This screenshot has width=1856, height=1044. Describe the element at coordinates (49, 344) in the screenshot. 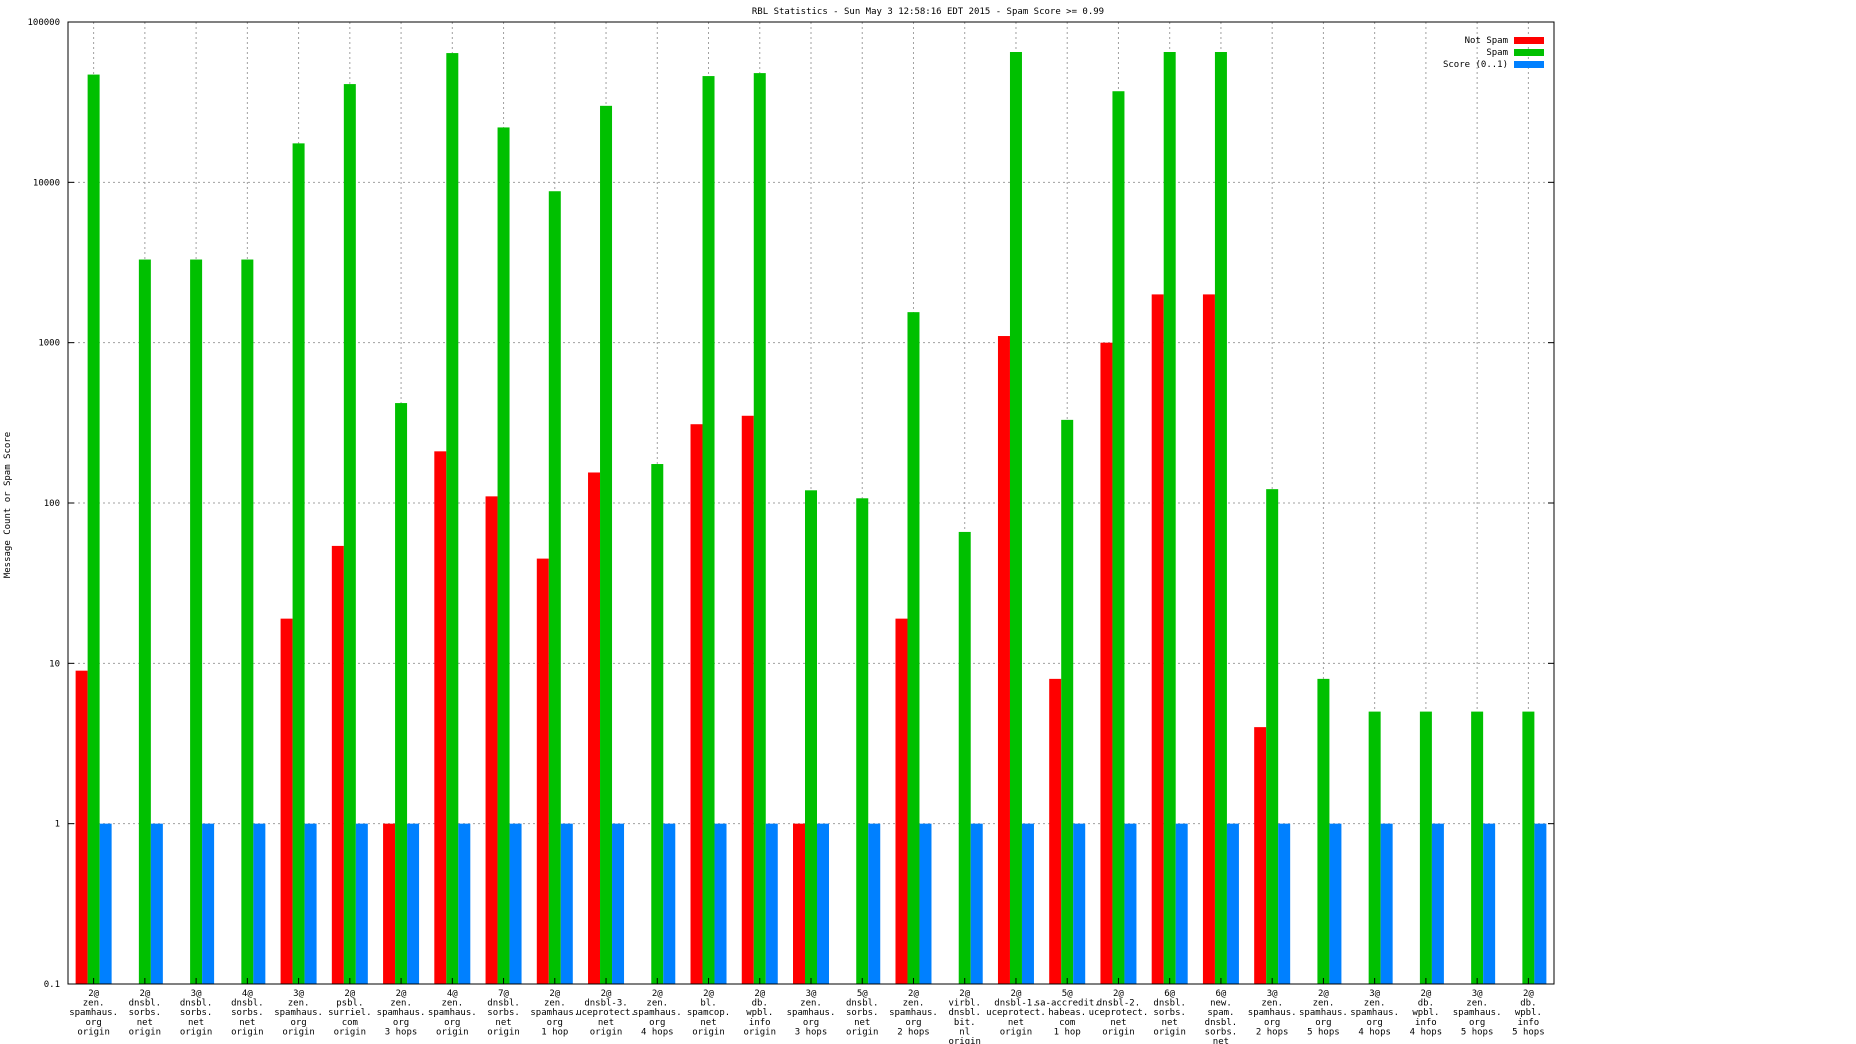

I see `y-tick-label: 1000` at that location.